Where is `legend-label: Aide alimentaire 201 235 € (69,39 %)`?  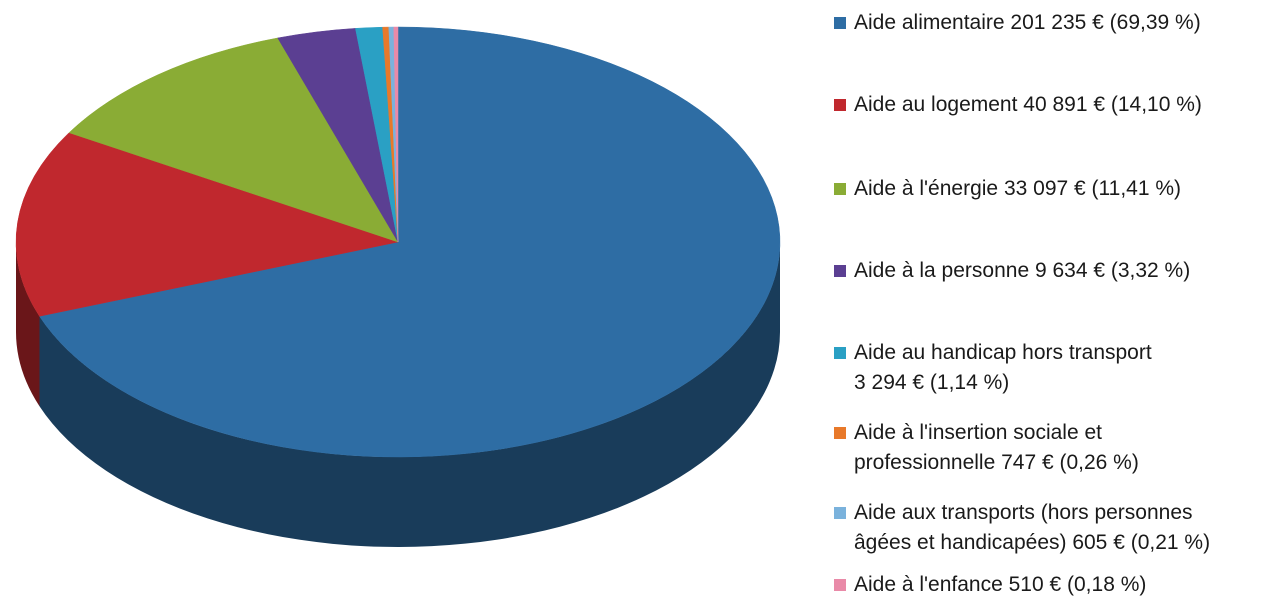 legend-label: Aide alimentaire 201 235 € (69,39 %) is located at coordinates (1027, 22).